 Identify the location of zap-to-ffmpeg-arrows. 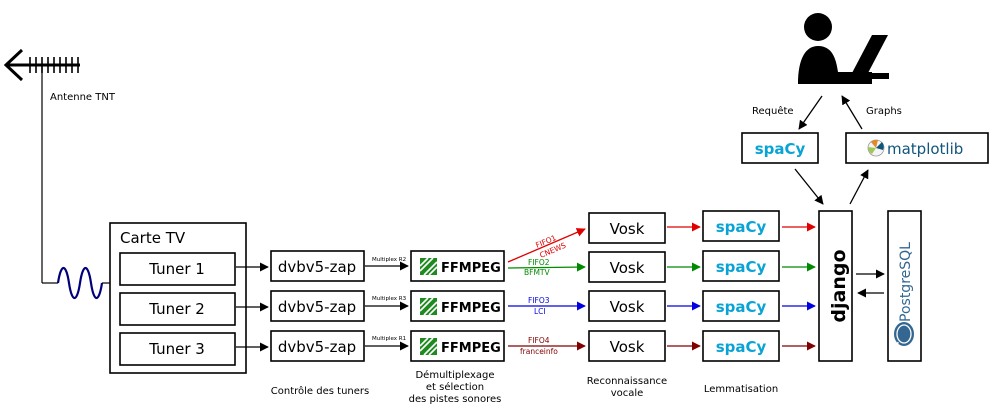
(387, 306).